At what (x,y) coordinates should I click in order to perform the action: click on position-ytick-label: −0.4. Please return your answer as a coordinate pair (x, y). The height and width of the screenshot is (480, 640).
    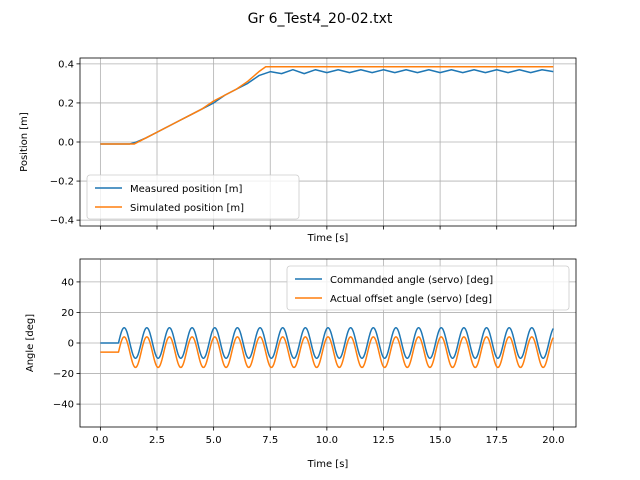
    Looking at the image, I should click on (62, 221).